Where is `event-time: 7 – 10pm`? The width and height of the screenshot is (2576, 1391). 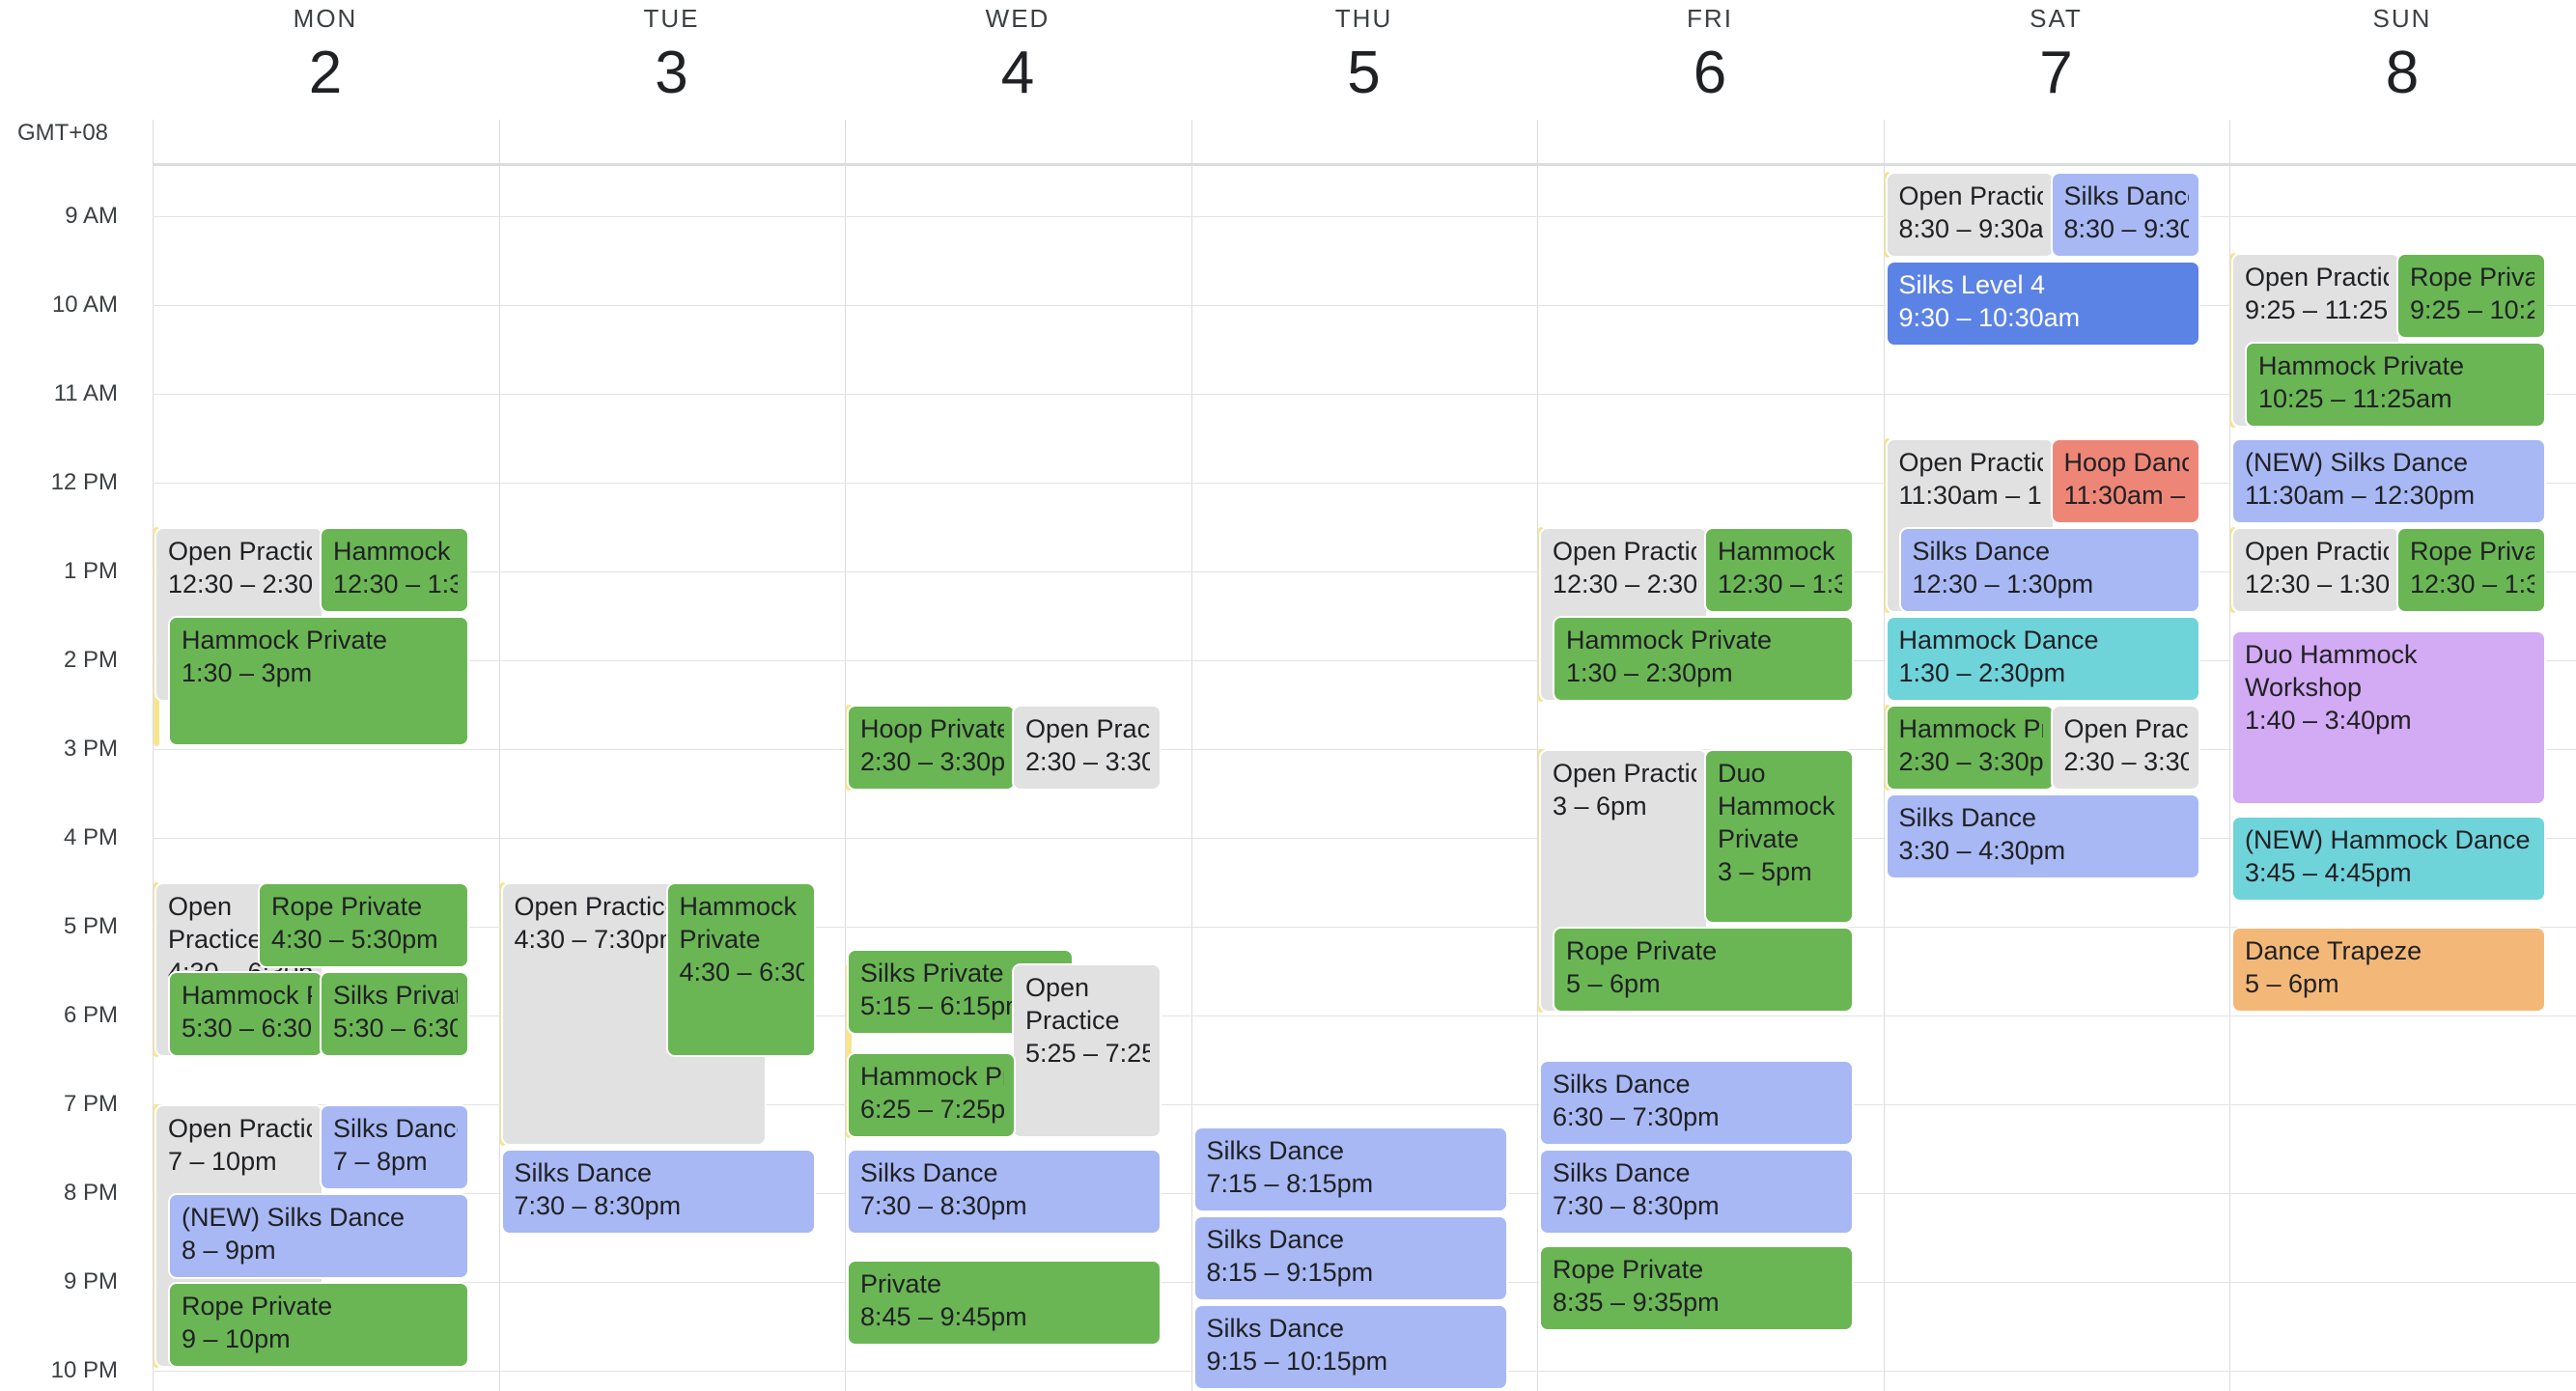
event-time: 7 – 10pm is located at coordinates (223, 1161).